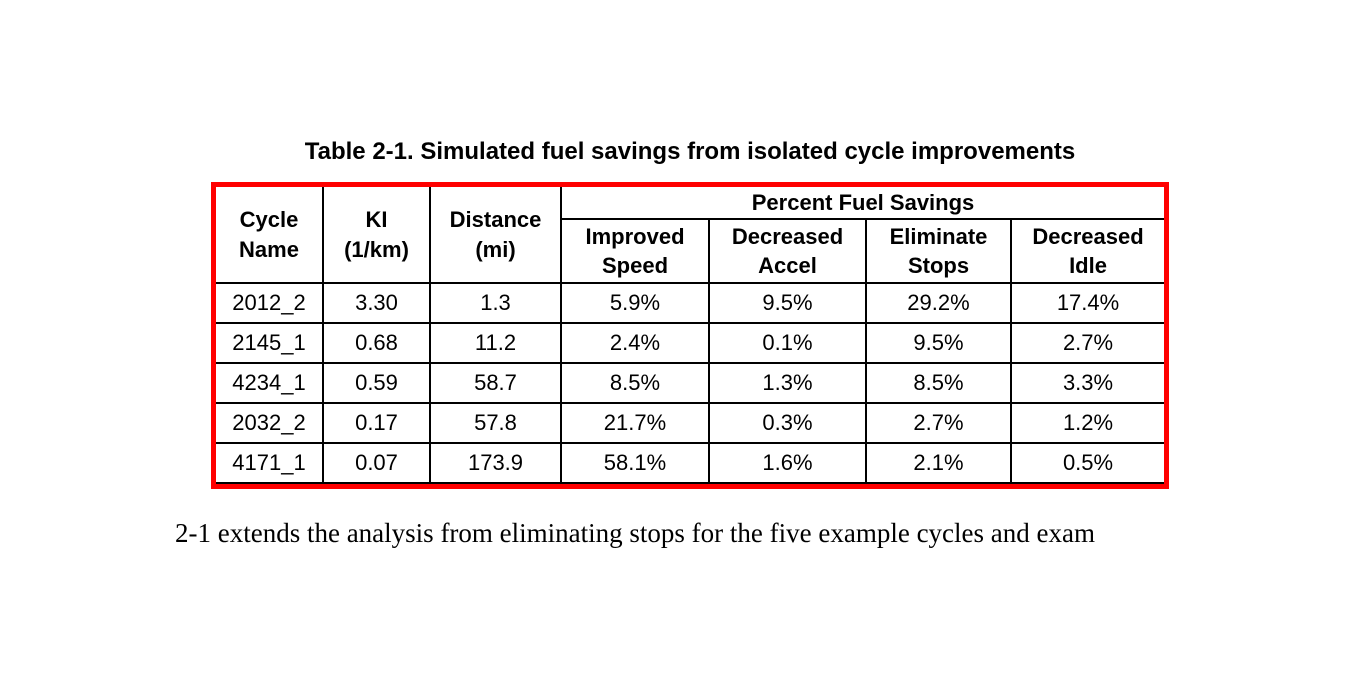  Describe the element at coordinates (377, 343) in the screenshot. I see `cell-ki: 0.68` at that location.